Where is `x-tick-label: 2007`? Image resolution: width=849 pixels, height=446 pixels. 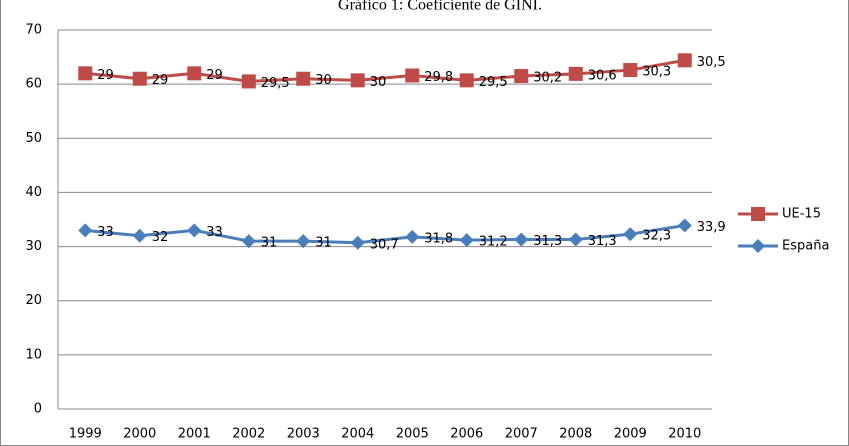
x-tick-label: 2007 is located at coordinates (521, 434).